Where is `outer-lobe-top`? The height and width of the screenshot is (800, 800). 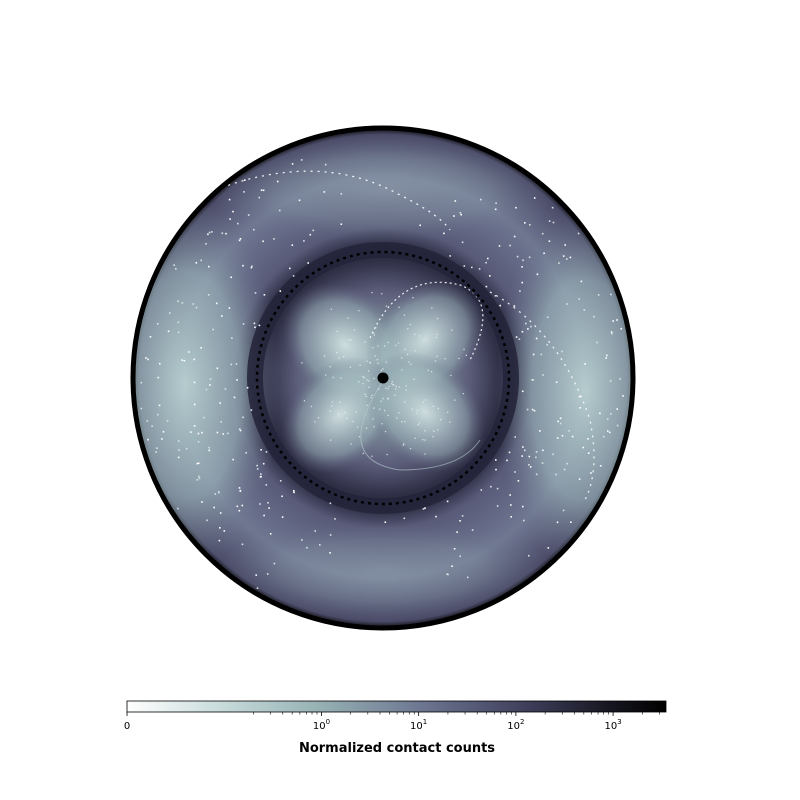
outer-lobe-top is located at coordinates (383, 190).